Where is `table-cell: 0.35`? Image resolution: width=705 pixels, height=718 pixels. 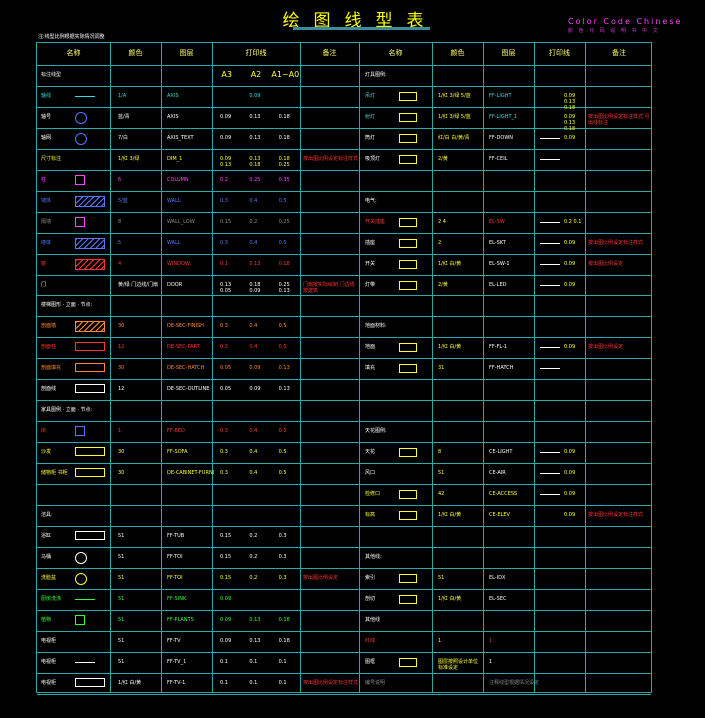
table-cell: 0.35 is located at coordinates (284, 179).